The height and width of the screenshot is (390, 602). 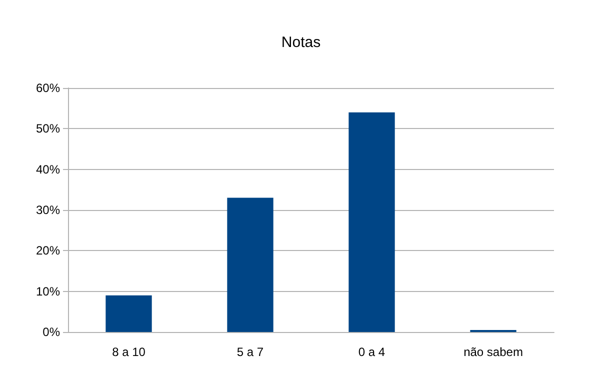 I want to click on x-tick-label: 5 a 7, so click(x=250, y=352).